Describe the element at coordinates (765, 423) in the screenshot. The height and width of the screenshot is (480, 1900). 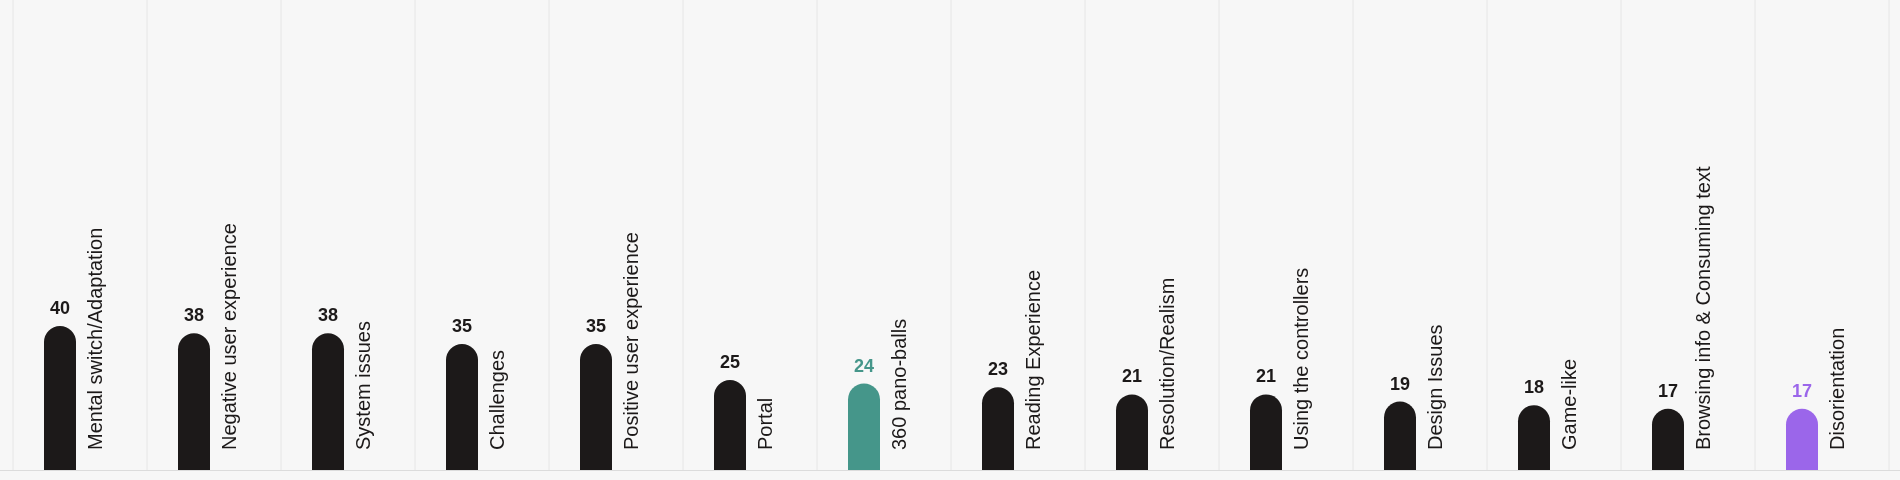
I see `x-tick-label: Portal` at that location.